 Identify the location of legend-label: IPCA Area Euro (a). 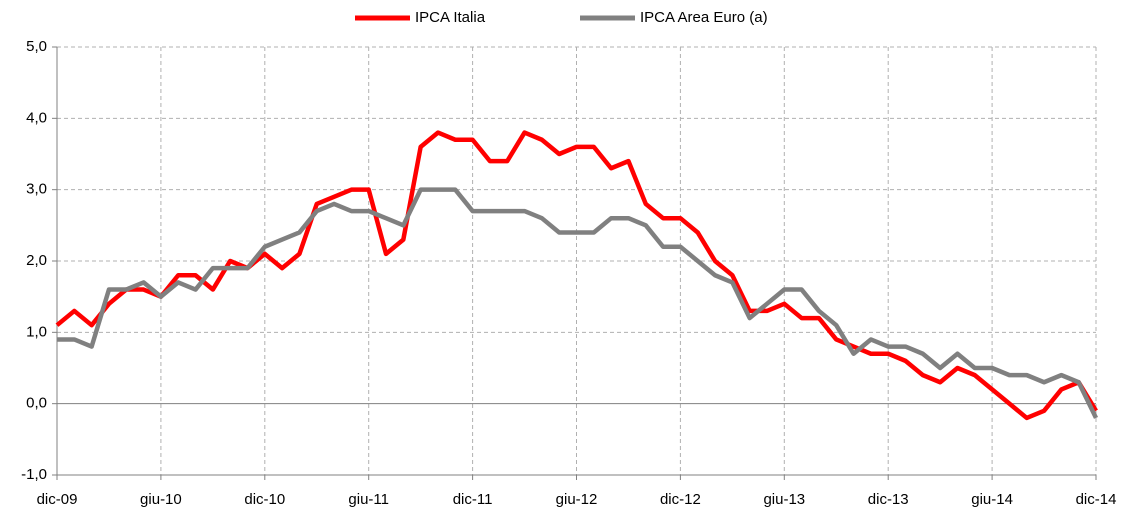
(704, 17).